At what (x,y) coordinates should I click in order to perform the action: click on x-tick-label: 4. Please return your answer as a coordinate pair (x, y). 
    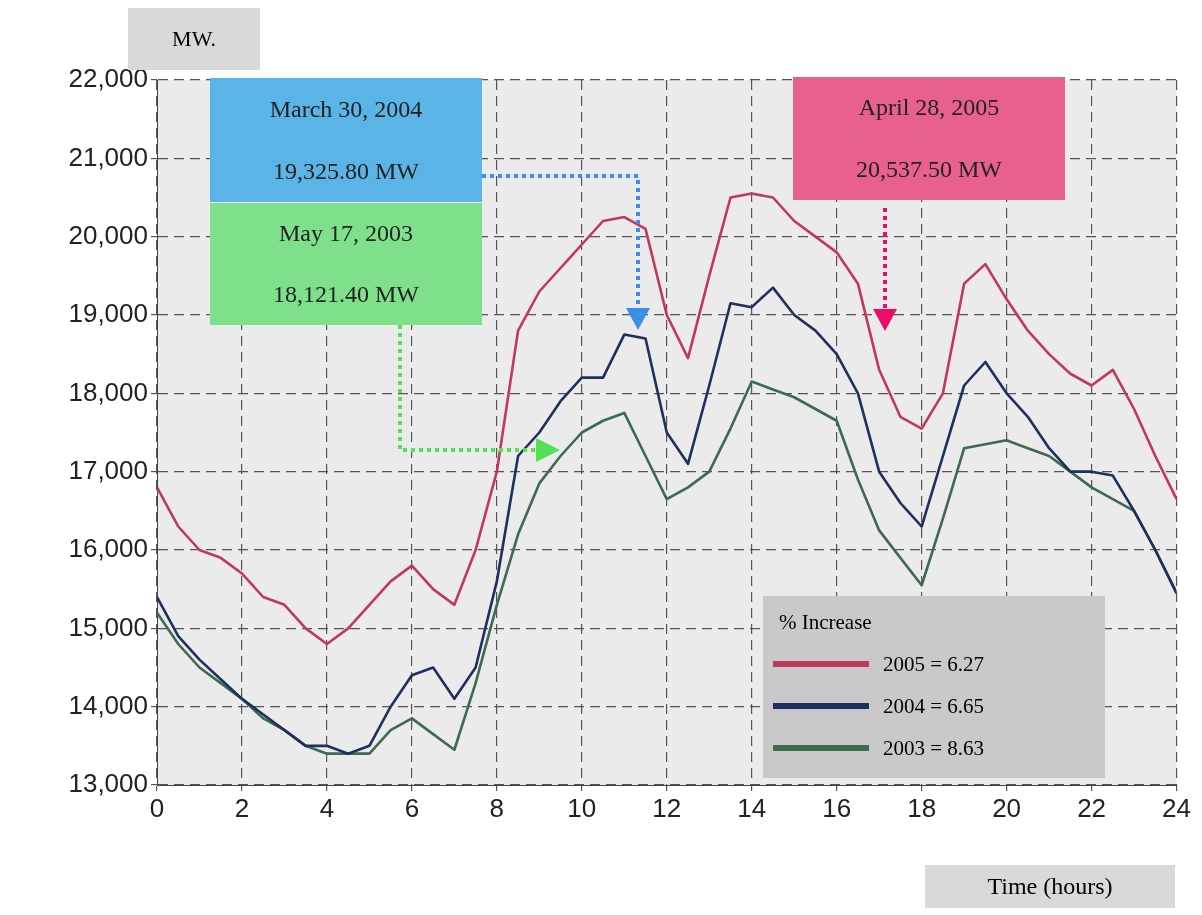
    Looking at the image, I should click on (327, 807).